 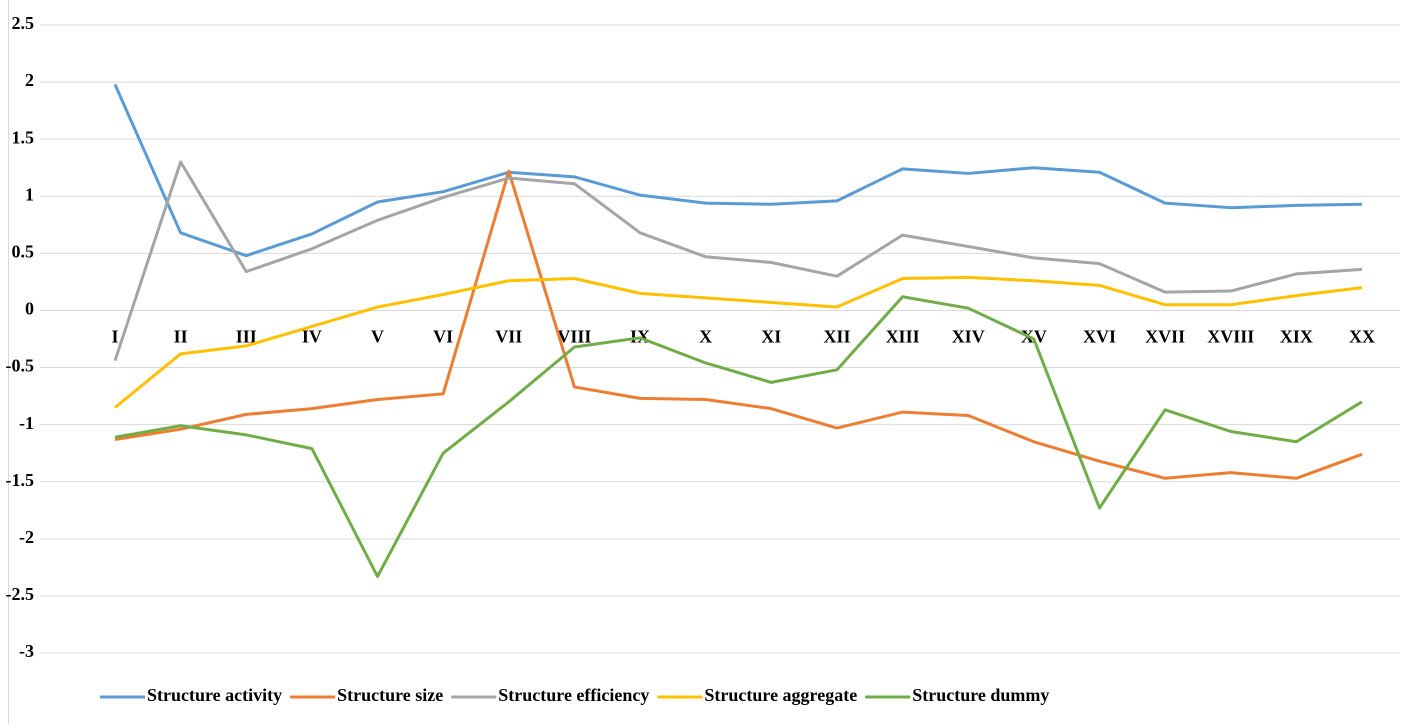 I want to click on legend-label: Structure dummy, so click(x=980, y=695).